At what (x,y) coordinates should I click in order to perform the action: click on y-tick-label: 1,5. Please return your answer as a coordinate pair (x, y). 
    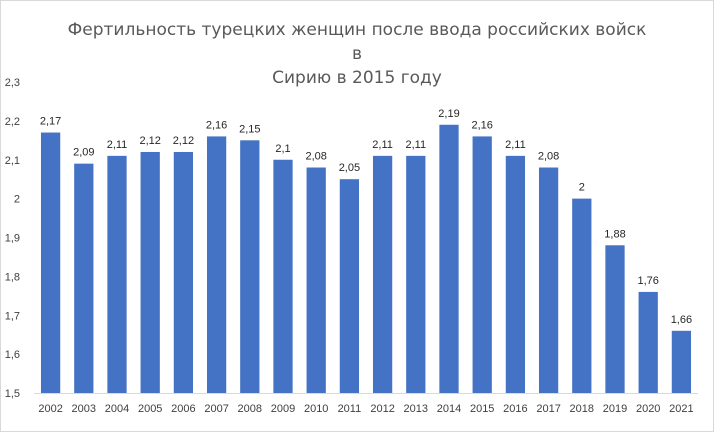
    Looking at the image, I should click on (12, 394).